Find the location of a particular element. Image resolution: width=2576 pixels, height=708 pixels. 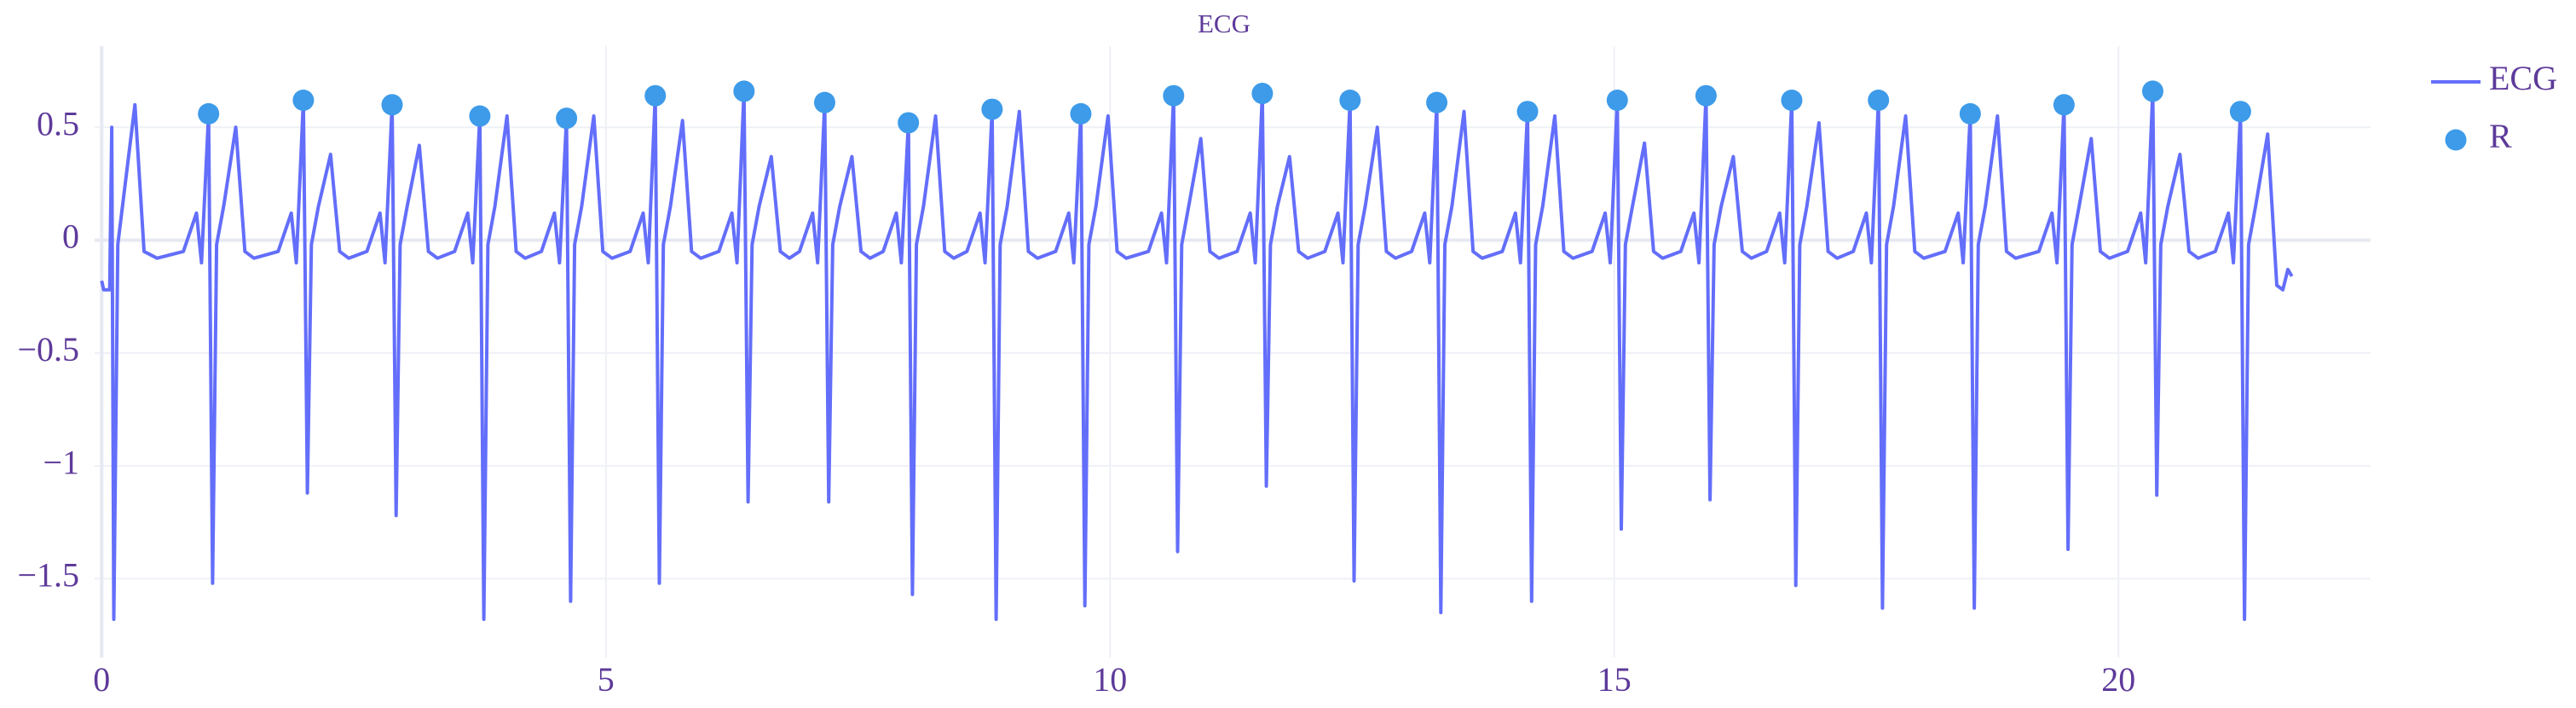

y-tick-label: 0 is located at coordinates (70, 237).